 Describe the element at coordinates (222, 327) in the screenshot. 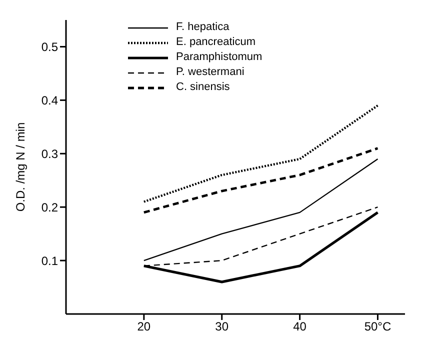

I see `x-tick-label: 30` at that location.